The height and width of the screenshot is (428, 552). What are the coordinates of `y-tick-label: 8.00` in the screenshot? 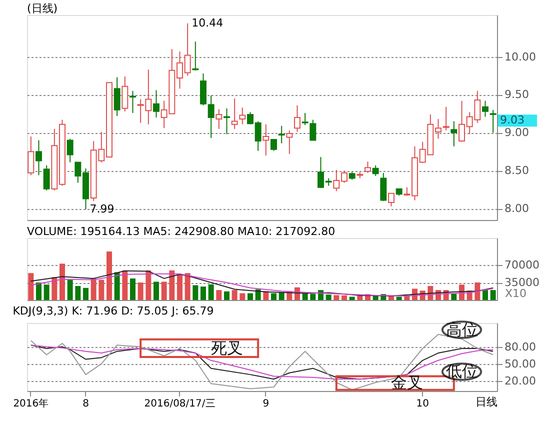 It's located at (516, 209).